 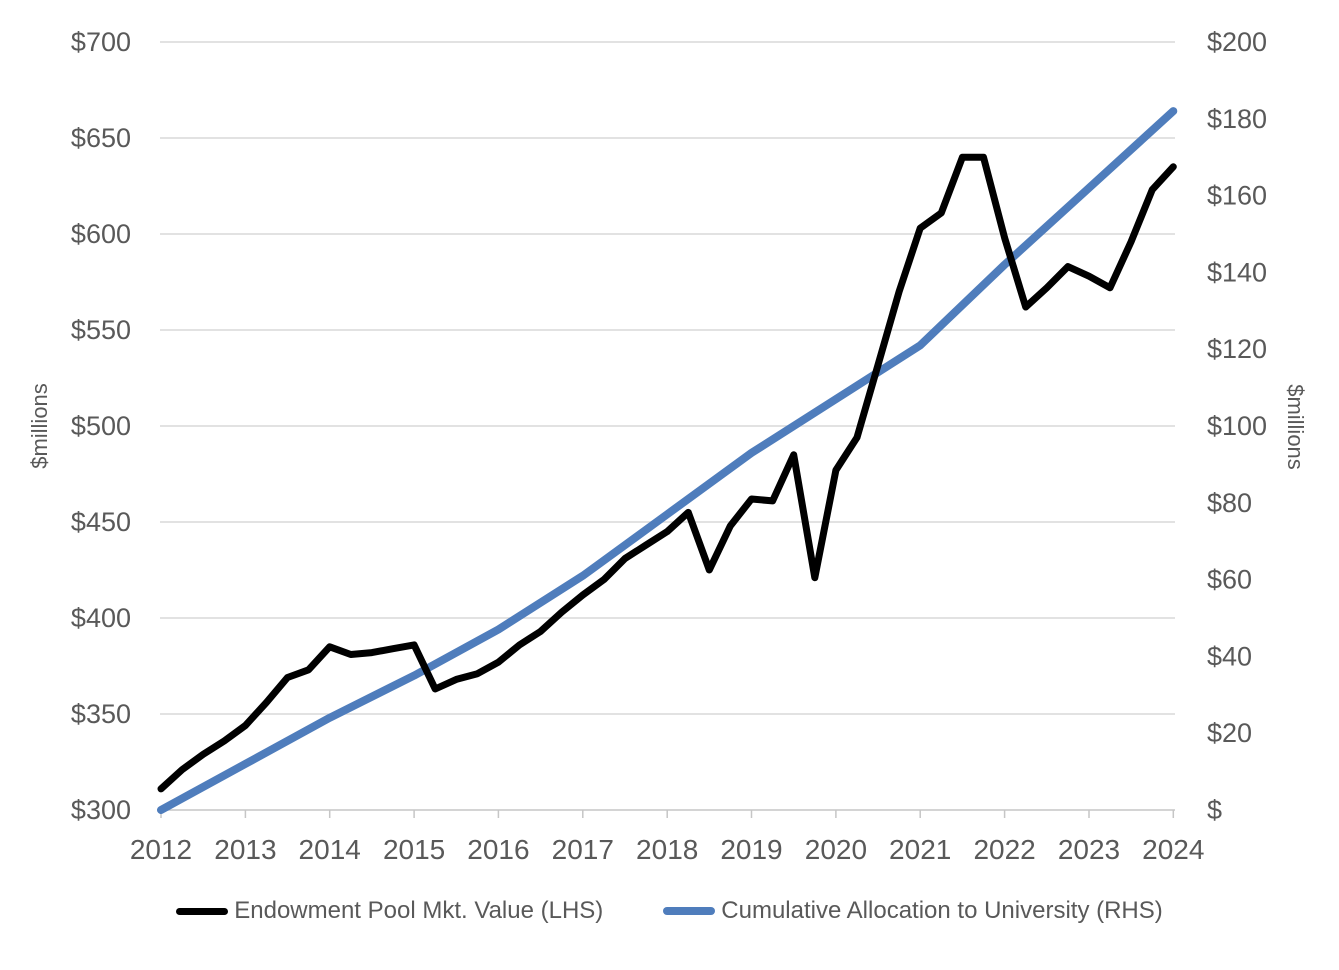 I want to click on y-axis-right-tick-label: $20, so click(x=1229, y=733).